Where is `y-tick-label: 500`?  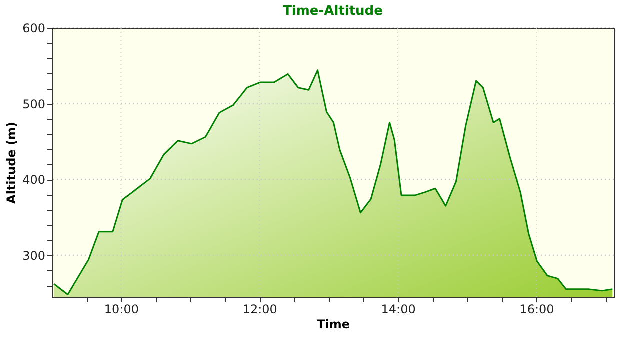
y-tick-label: 500 is located at coordinates (34, 104).